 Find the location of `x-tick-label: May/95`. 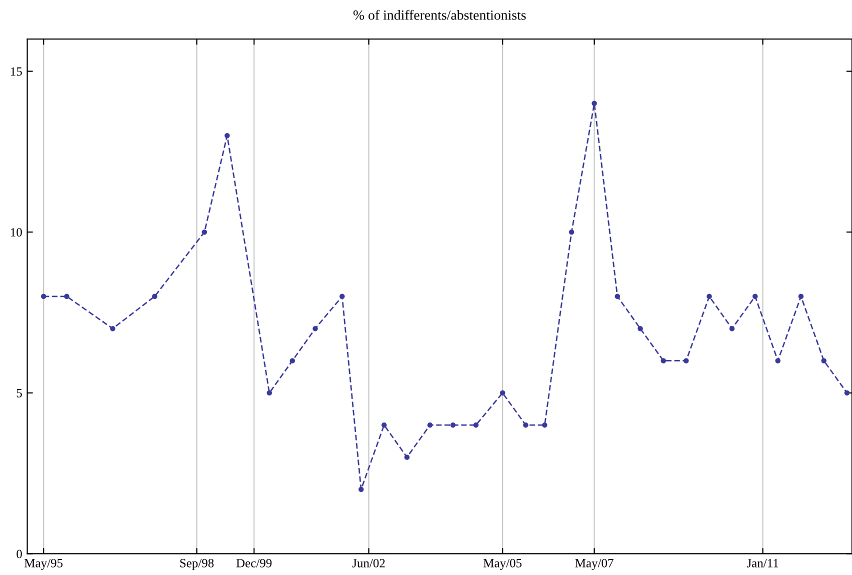

x-tick-label: May/95 is located at coordinates (43, 564).